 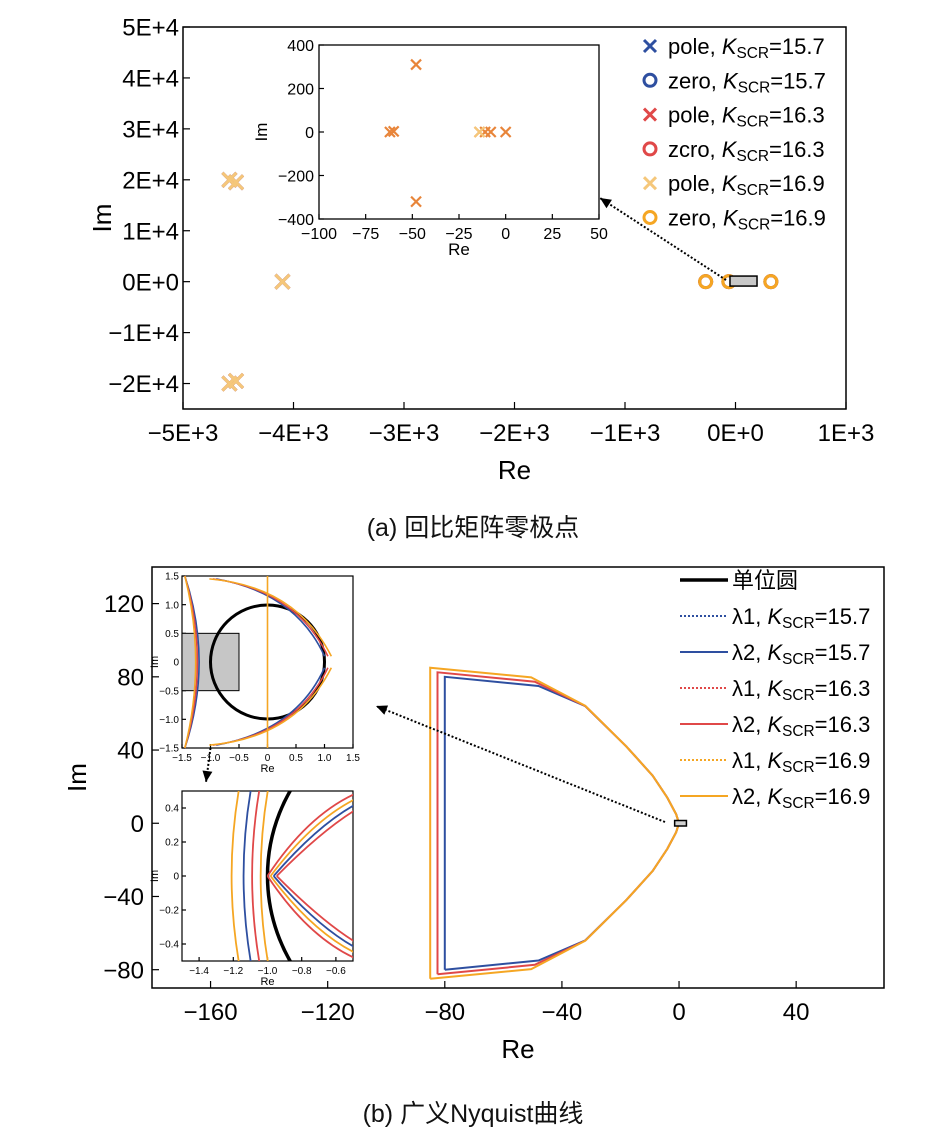 I want to click on chart-b-inset1-ytick-label: 0, so click(x=176, y=663).